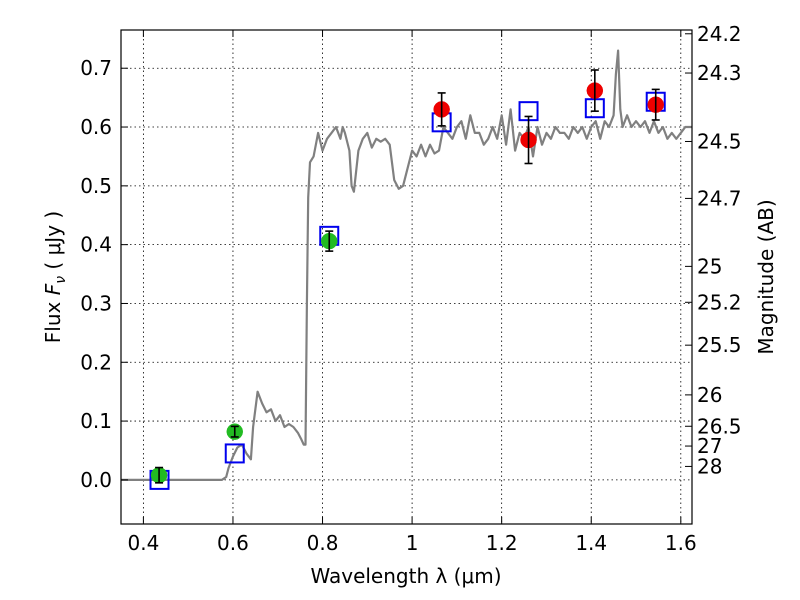  What do you see at coordinates (405, 576) in the screenshot?
I see `x-axis-label: Wavelength λ (μm)` at bounding box center [405, 576].